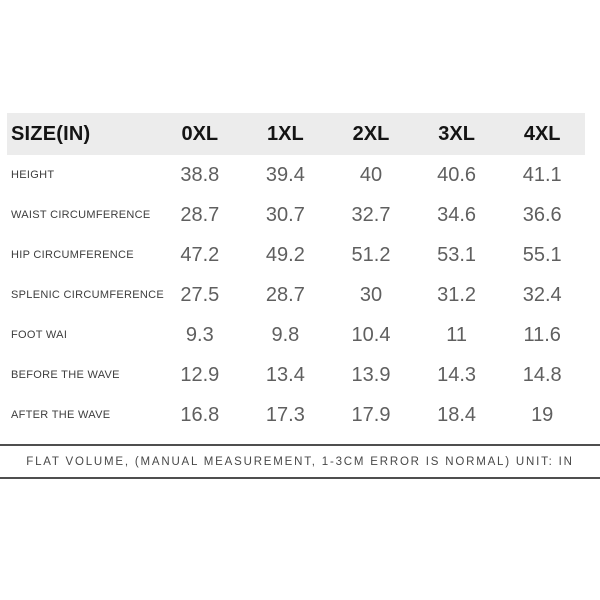  Describe the element at coordinates (285, 414) in the screenshot. I see `cell-value: 17.3` at that location.